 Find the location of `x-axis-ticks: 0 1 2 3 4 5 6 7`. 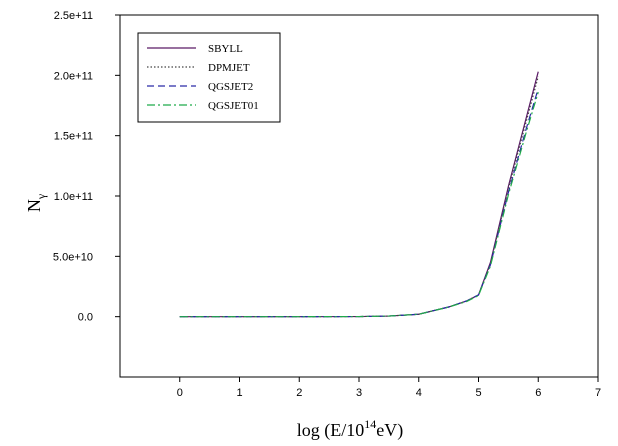

x-axis-ticks: 0 1 2 3 4 5 6 7 is located at coordinates (389, 388).